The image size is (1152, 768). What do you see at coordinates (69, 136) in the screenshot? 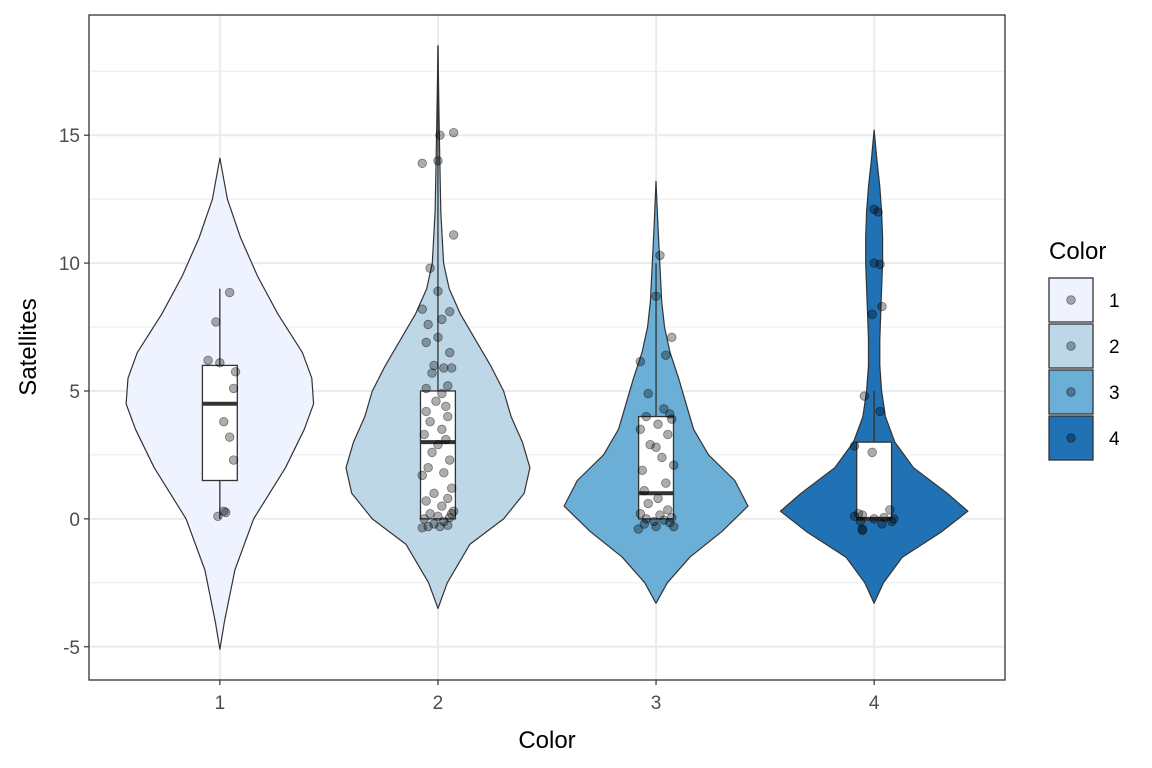
I see `y-tick-label: 15` at bounding box center [69, 136].